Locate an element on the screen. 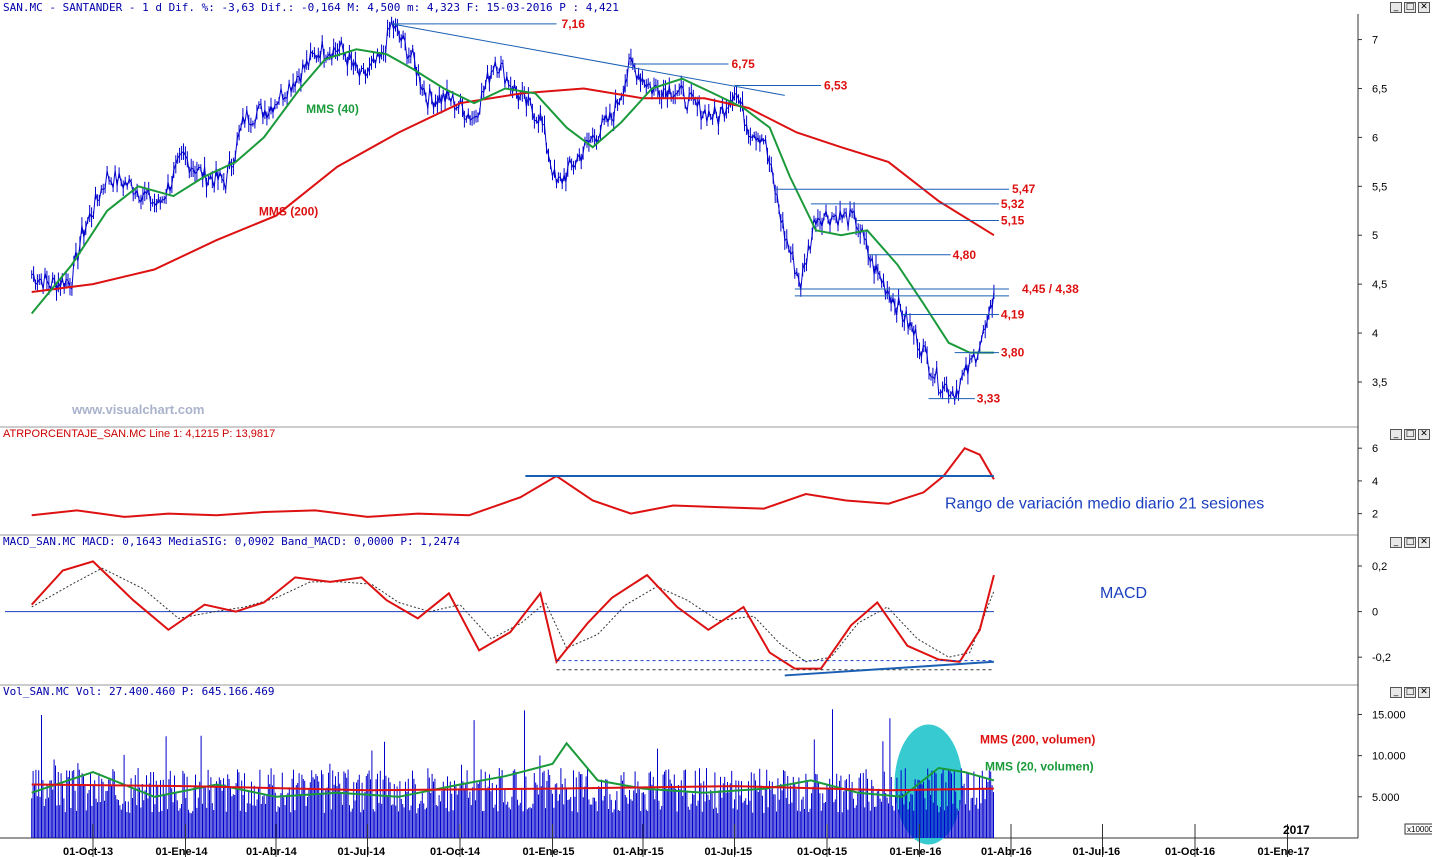 This screenshot has width=1432, height=857. level-label: 4,19 is located at coordinates (1013, 314).